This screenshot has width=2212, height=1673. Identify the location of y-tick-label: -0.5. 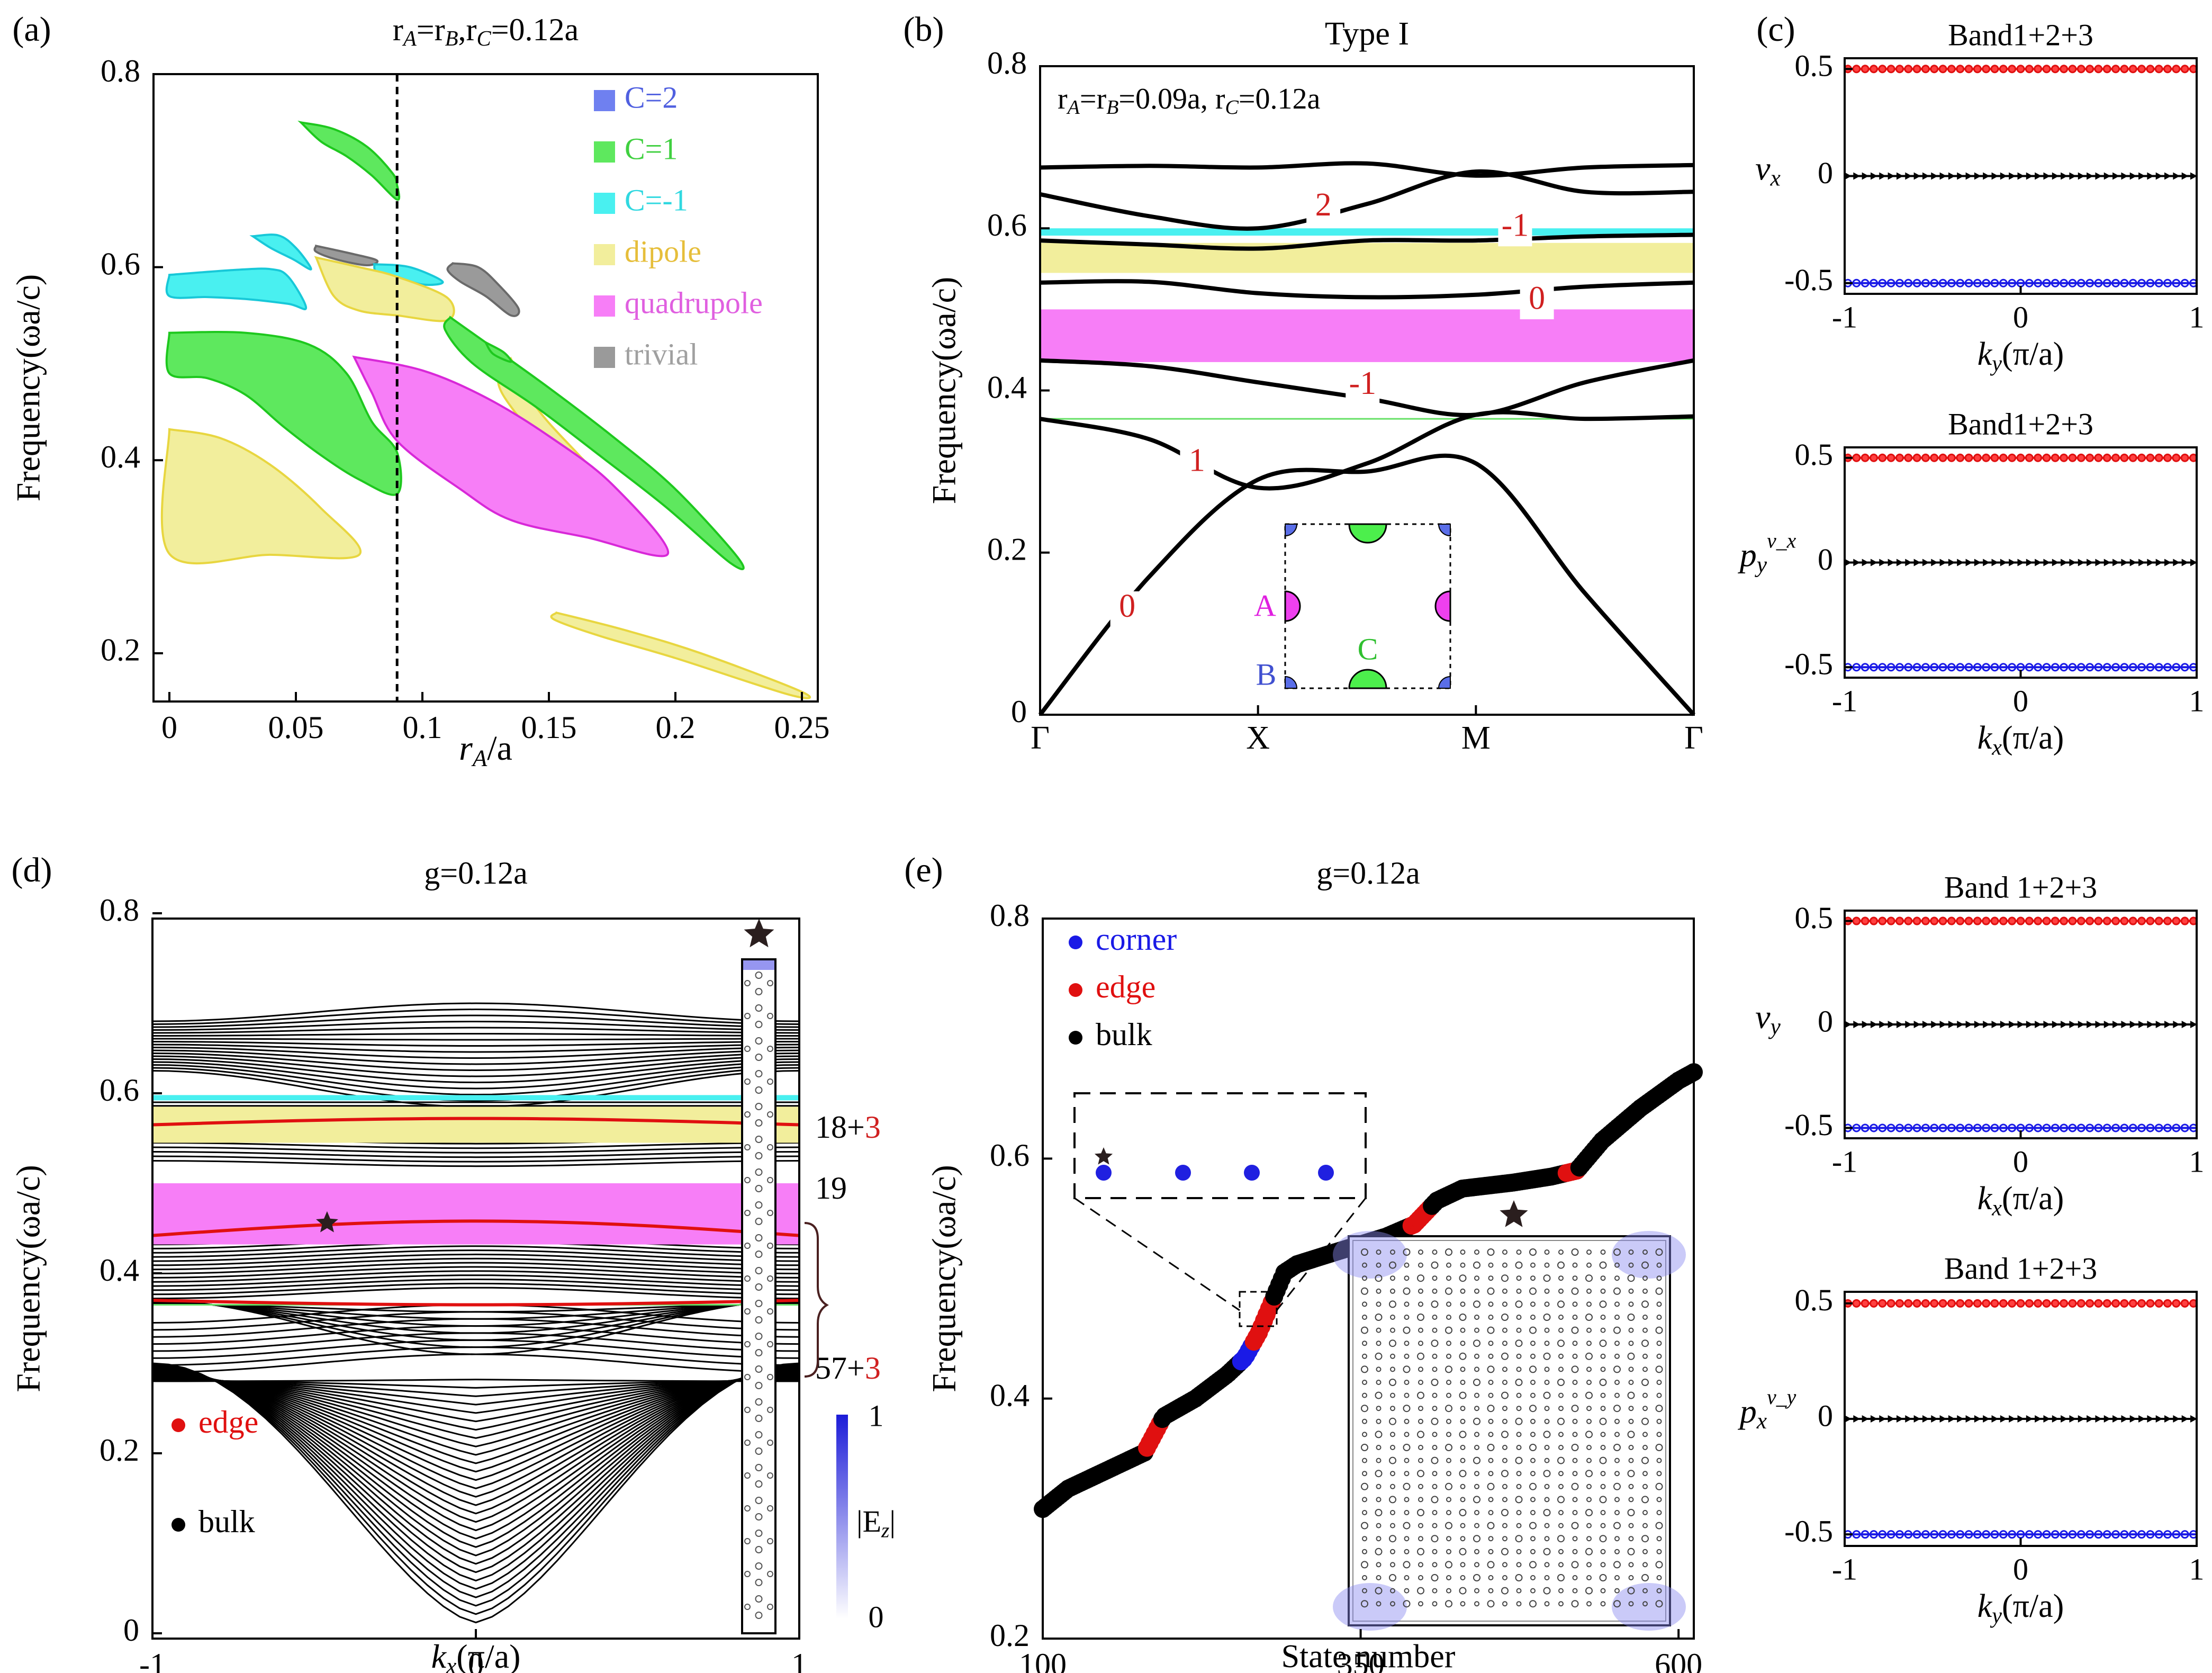
(1809, 280).